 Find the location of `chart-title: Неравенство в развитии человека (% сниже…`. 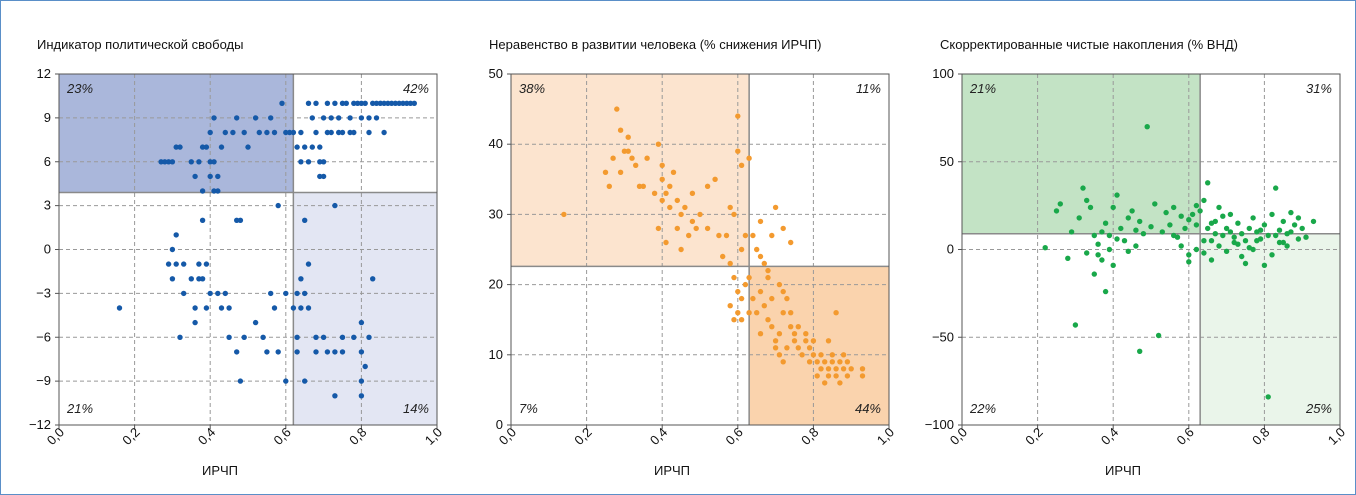

chart-title: Неравенство в развитии человека (% сниже… is located at coordinates (655, 44).